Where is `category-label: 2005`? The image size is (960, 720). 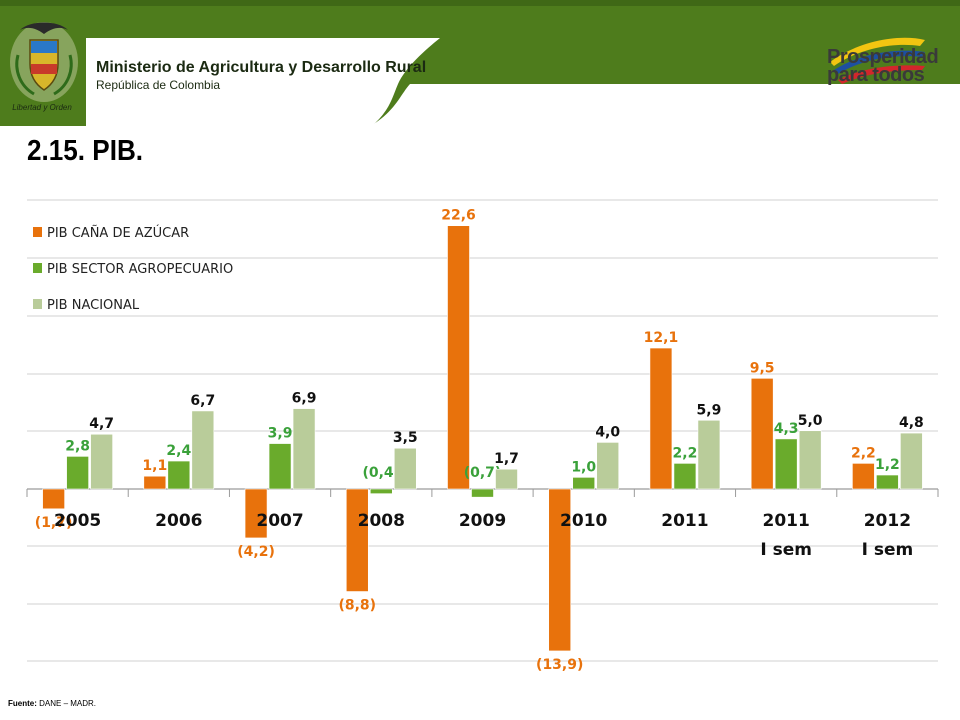 category-label: 2005 is located at coordinates (77, 521).